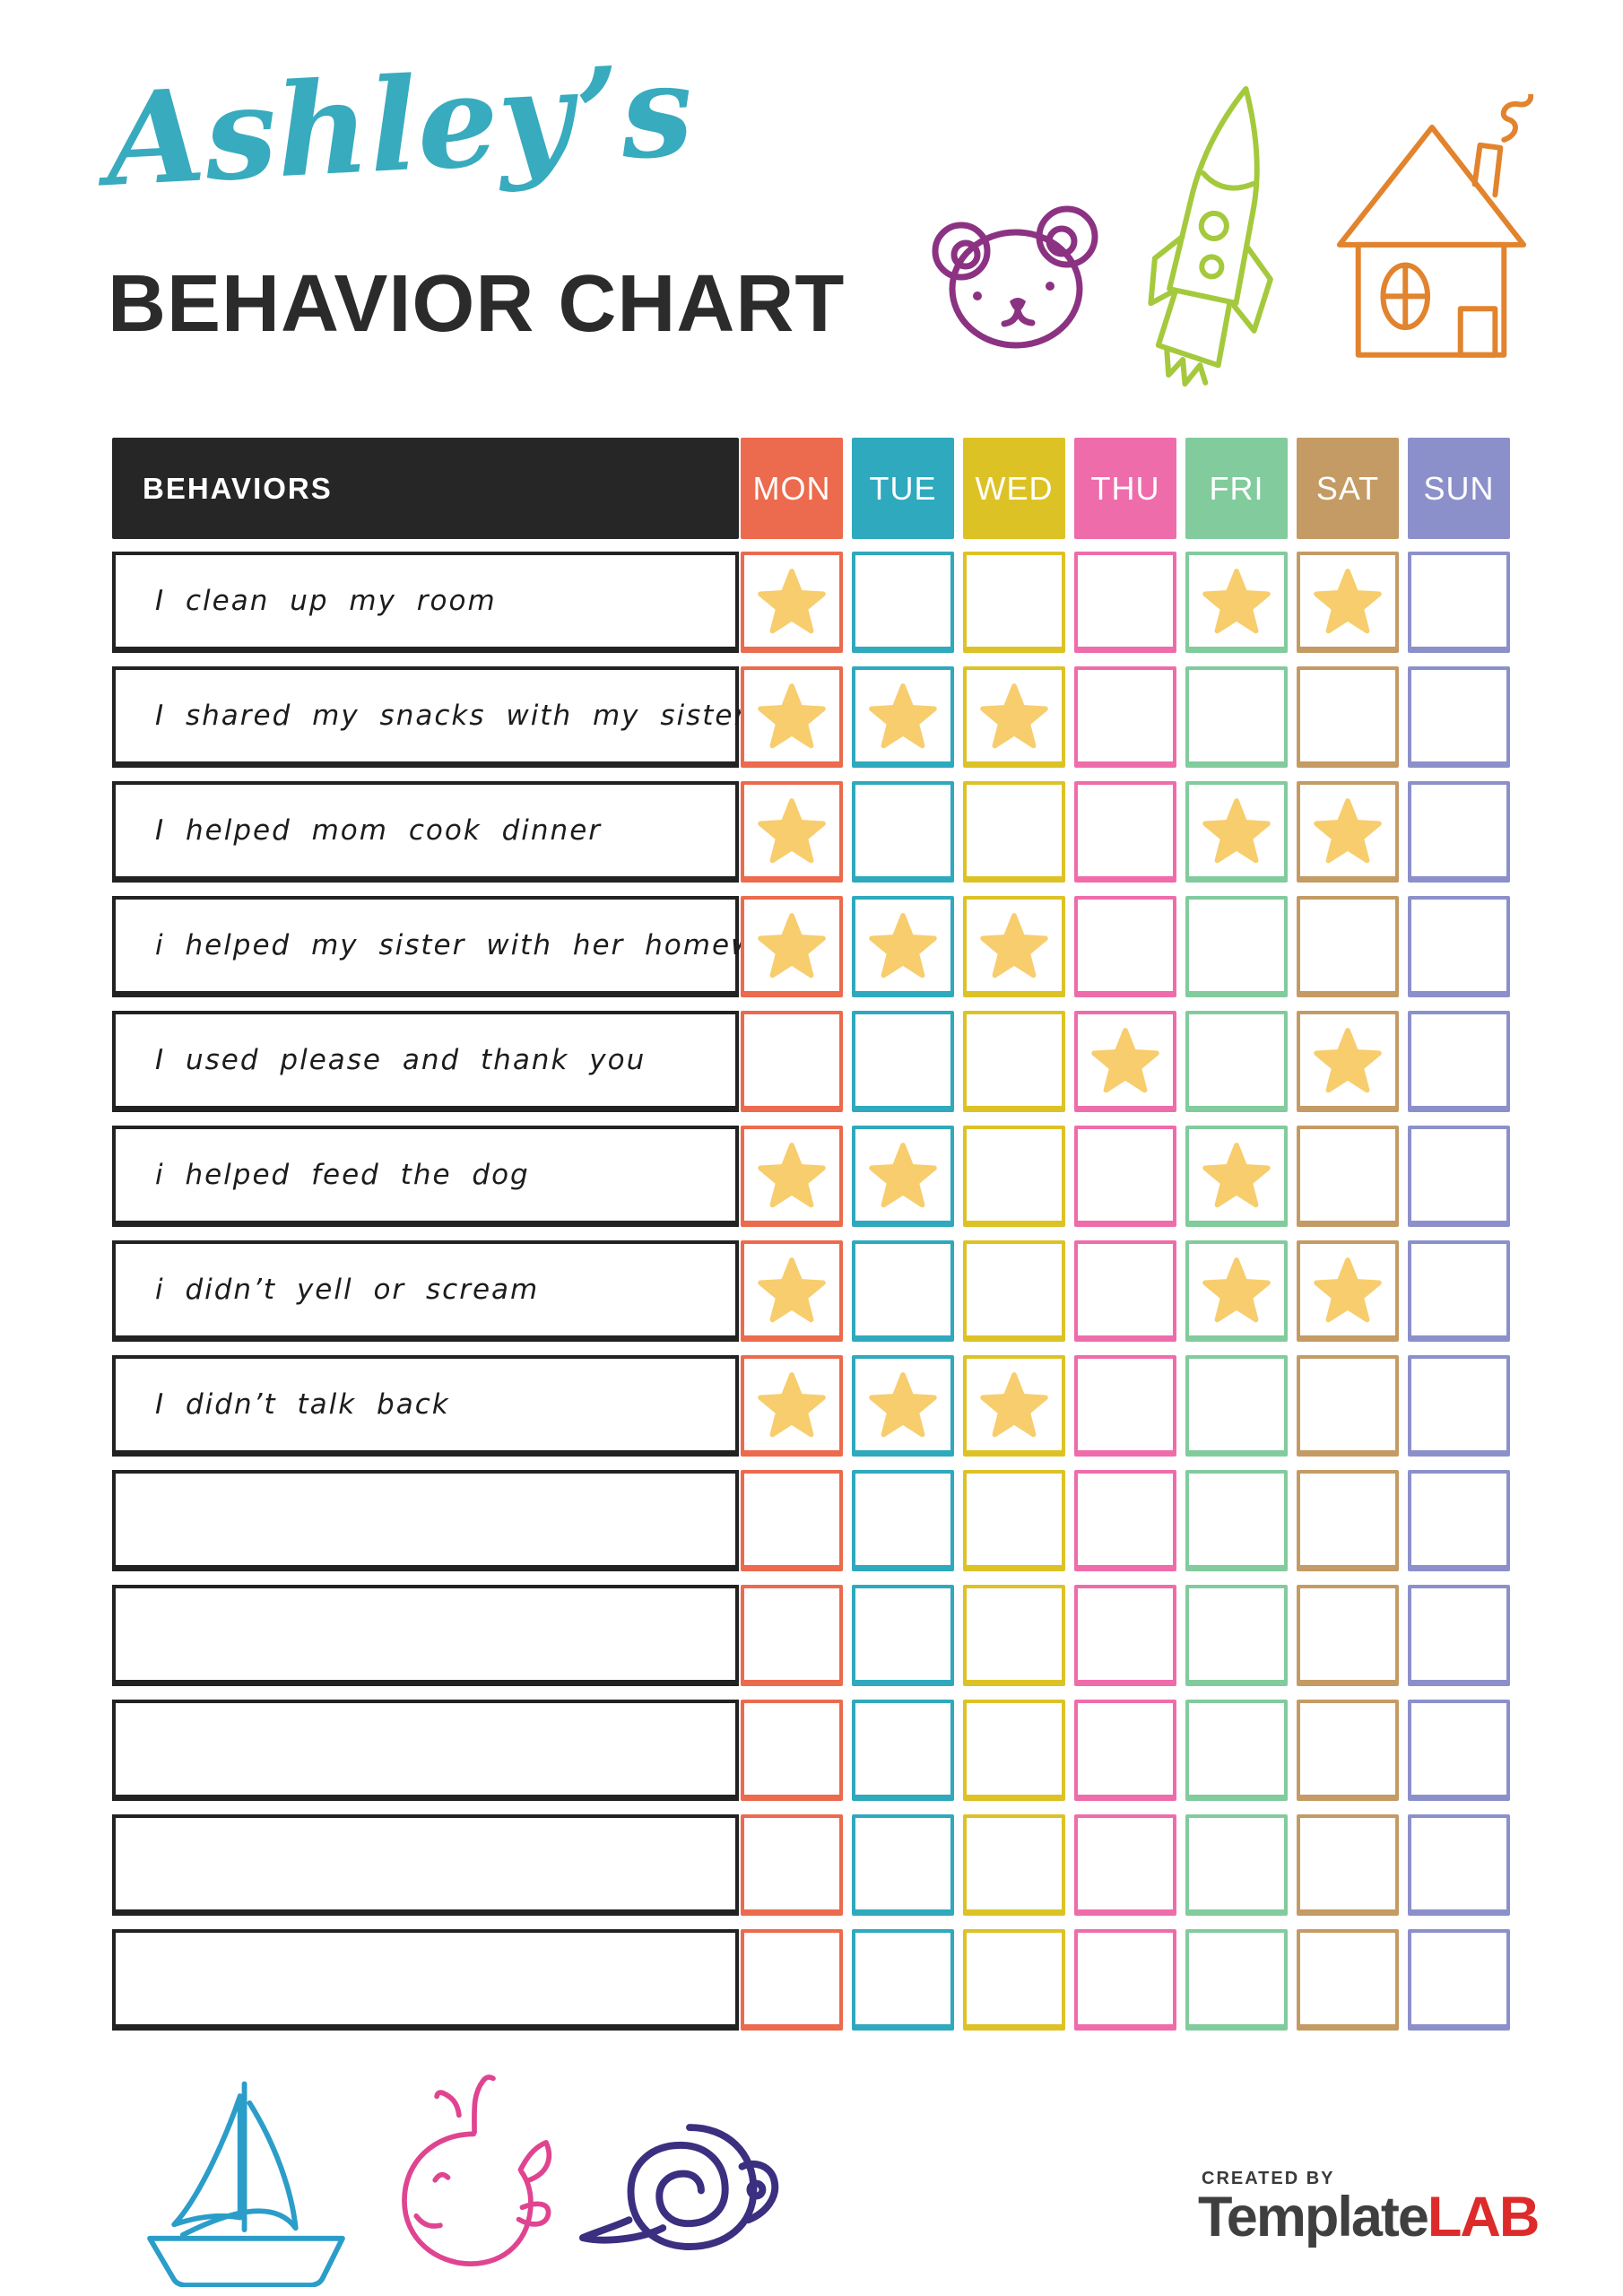 The image size is (1623, 2296). What do you see at coordinates (1348, 1406) in the screenshot?
I see `day-cell-row8-sat` at bounding box center [1348, 1406].